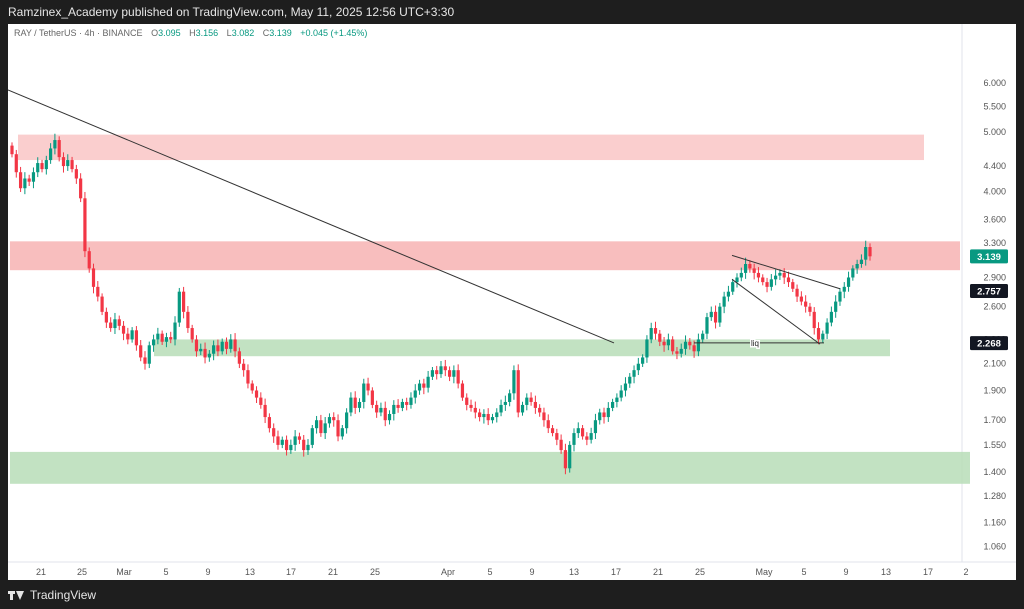 This screenshot has width=1024, height=609. I want to click on time-axis: 21 25 Mar 5 9 13 17 21 25 Apr 5 9 13 17 21 25 May 5 9 13 17 2, so click(502, 572).